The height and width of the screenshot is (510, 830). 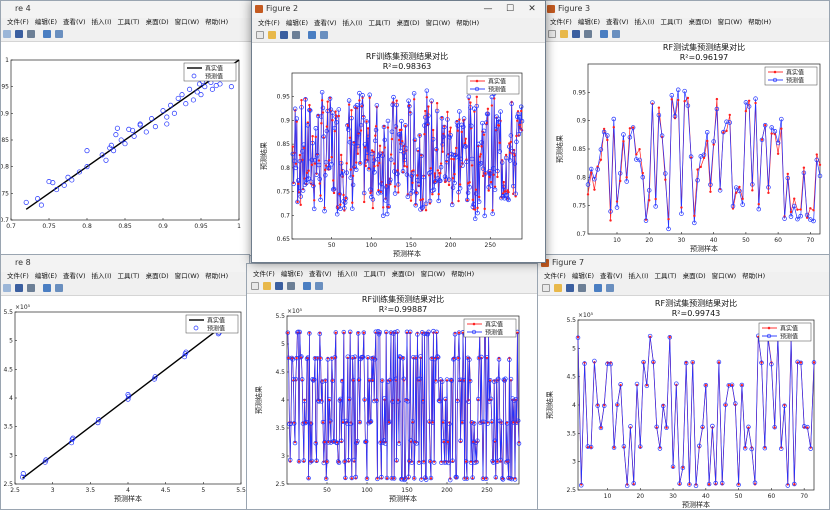 I want to click on true-marker, so click(x=752, y=190).